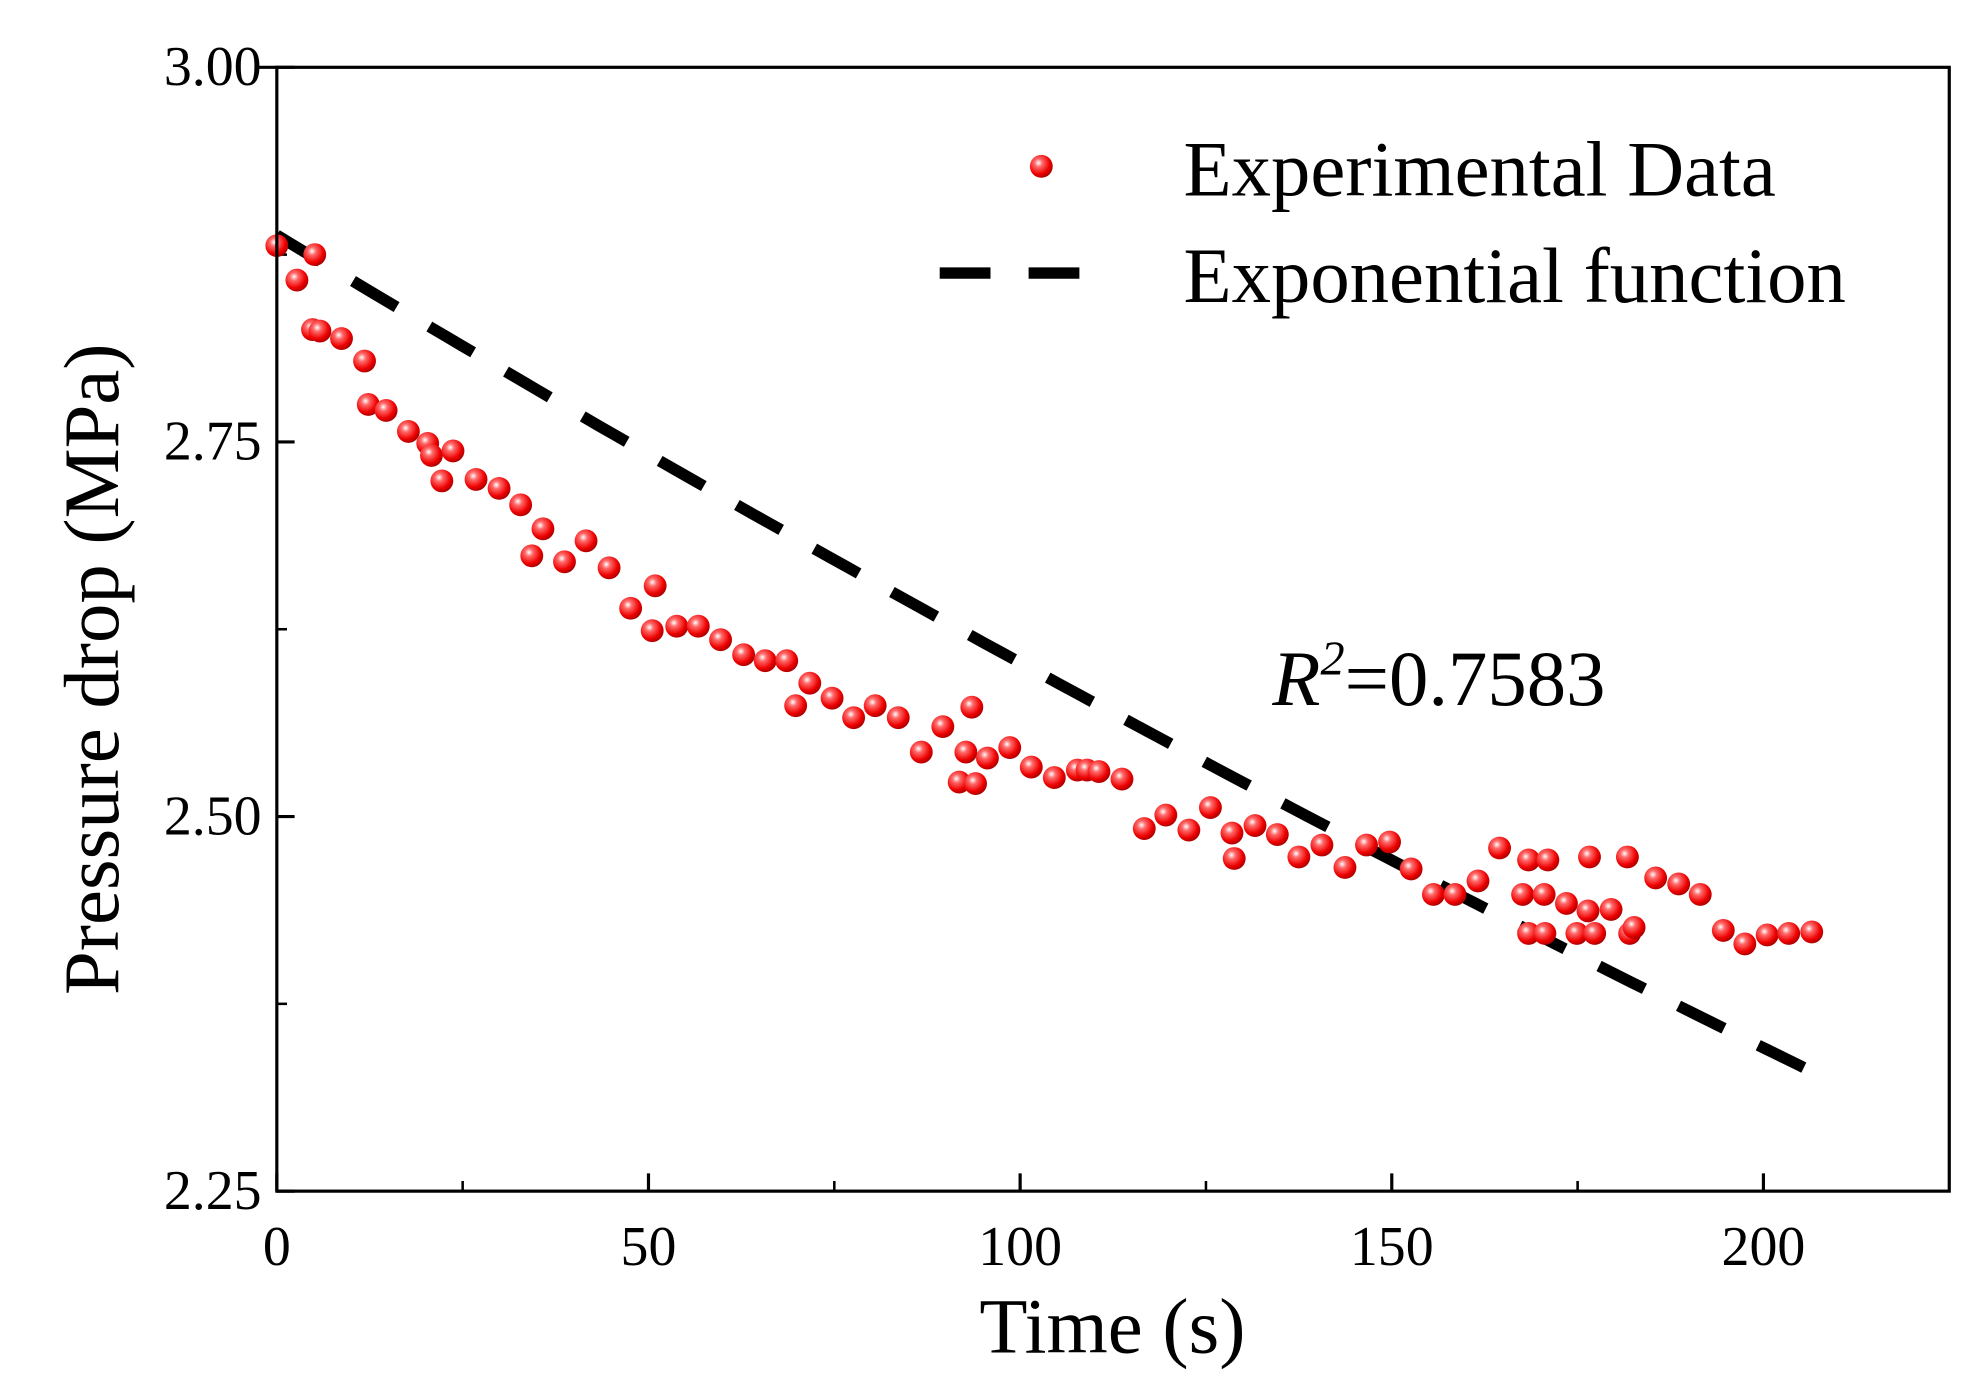 The image size is (1981, 1381). What do you see at coordinates (1475, 679) in the screenshot?
I see `r-value: =0.7583` at bounding box center [1475, 679].